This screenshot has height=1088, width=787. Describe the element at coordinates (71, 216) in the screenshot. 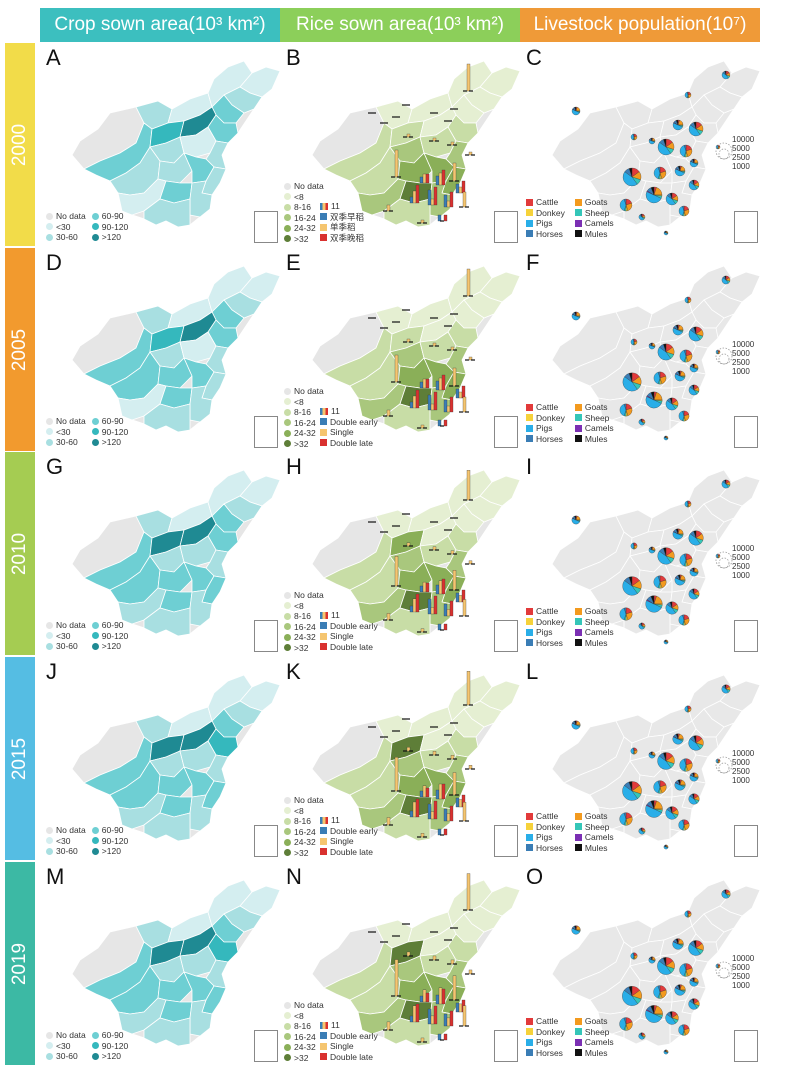

I see `legend-label: No data` at that location.